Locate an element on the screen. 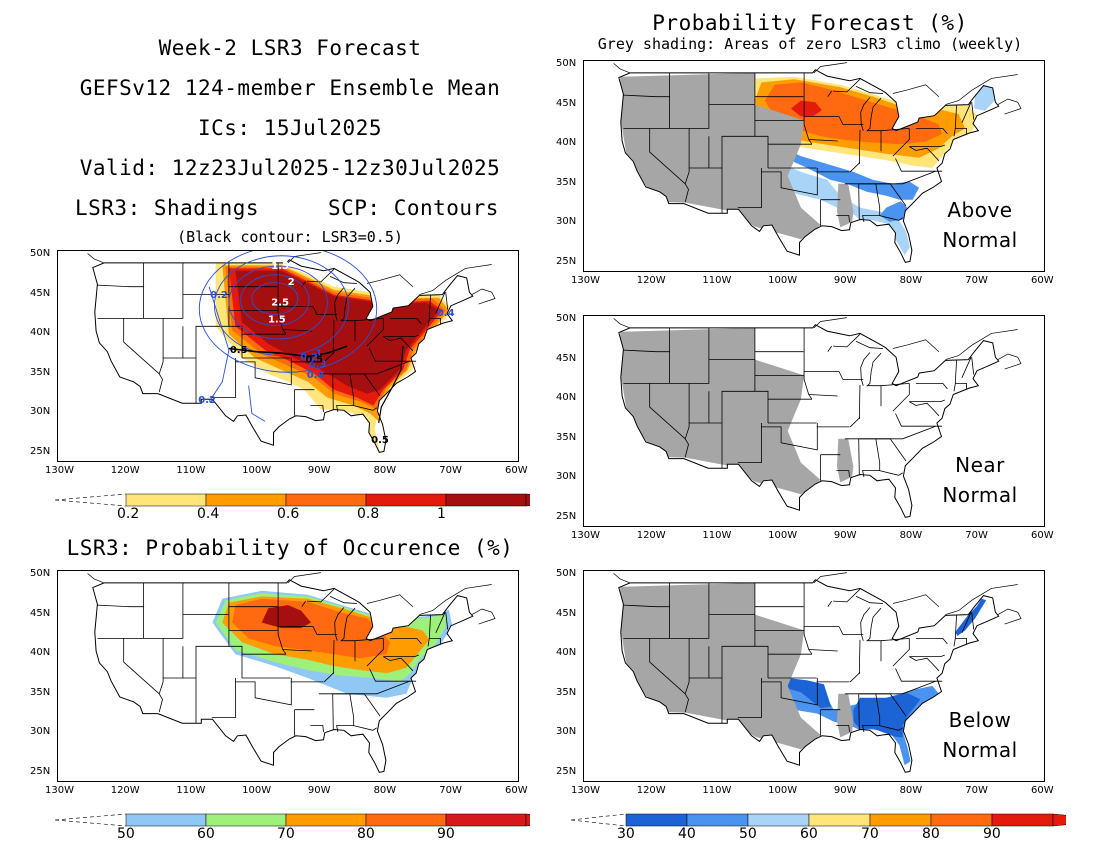  zero-climo-region-ms is located at coordinates (845, 715).